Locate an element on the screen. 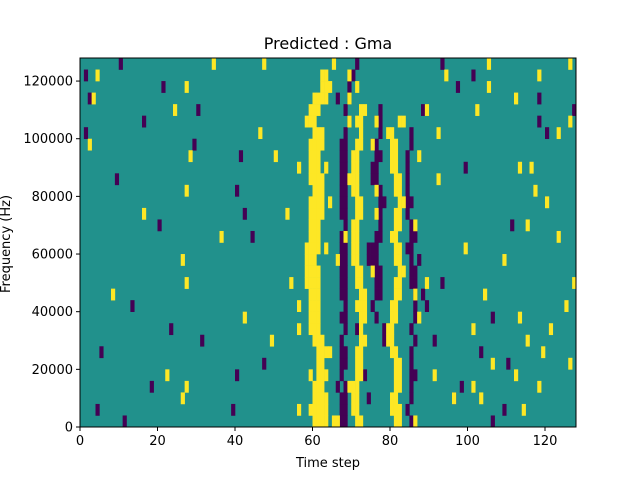 The width and height of the screenshot is (640, 480). y-axis-label: Frequency (Hz) is located at coordinates (7, 244).